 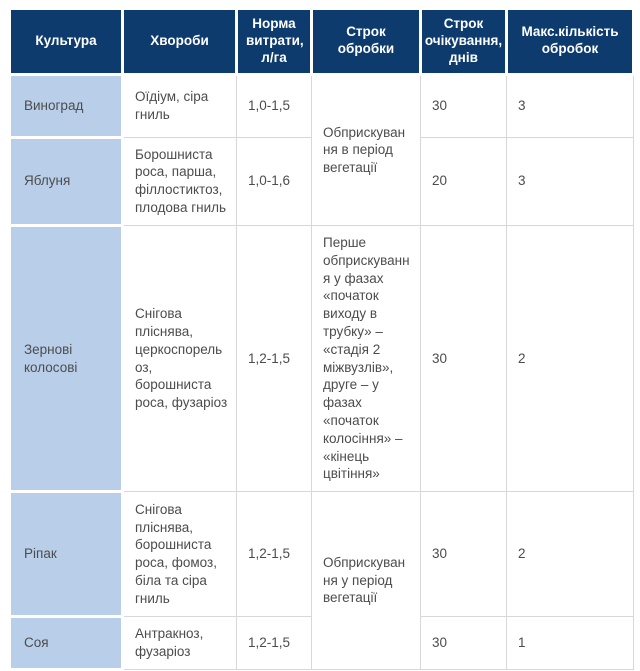 I want to click on header-cell-waiting-days: Строк очікування, днів, so click(x=463, y=41).